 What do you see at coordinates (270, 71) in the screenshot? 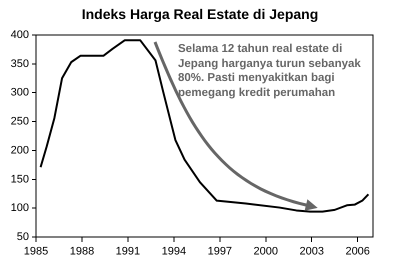
I see `annotation: Selama 12 tahun real estate di Jepang harganya turun sebanyak 80%. Pasti menyakitkan bagi pemegang kredit perumahan` at bounding box center [270, 71].